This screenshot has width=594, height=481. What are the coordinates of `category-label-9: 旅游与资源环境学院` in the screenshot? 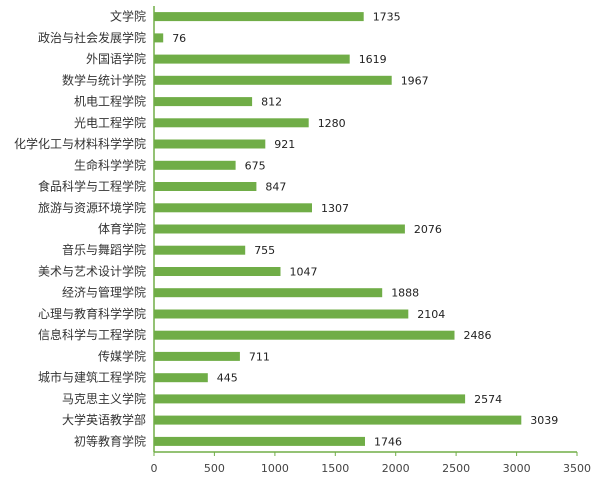 It's located at (92, 207).